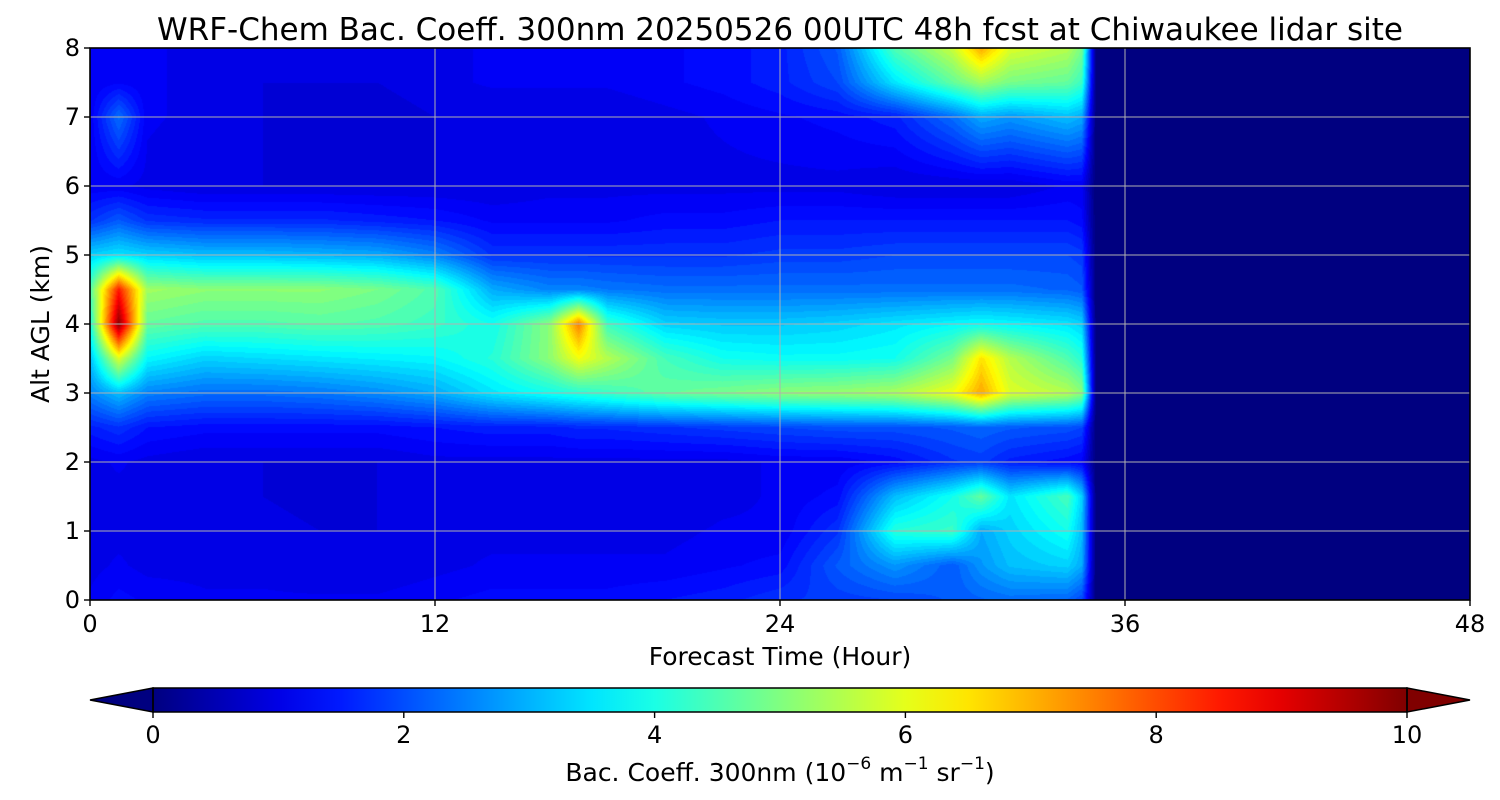  What do you see at coordinates (89, 624) in the screenshot?
I see `x-tick-label: 0` at bounding box center [89, 624].